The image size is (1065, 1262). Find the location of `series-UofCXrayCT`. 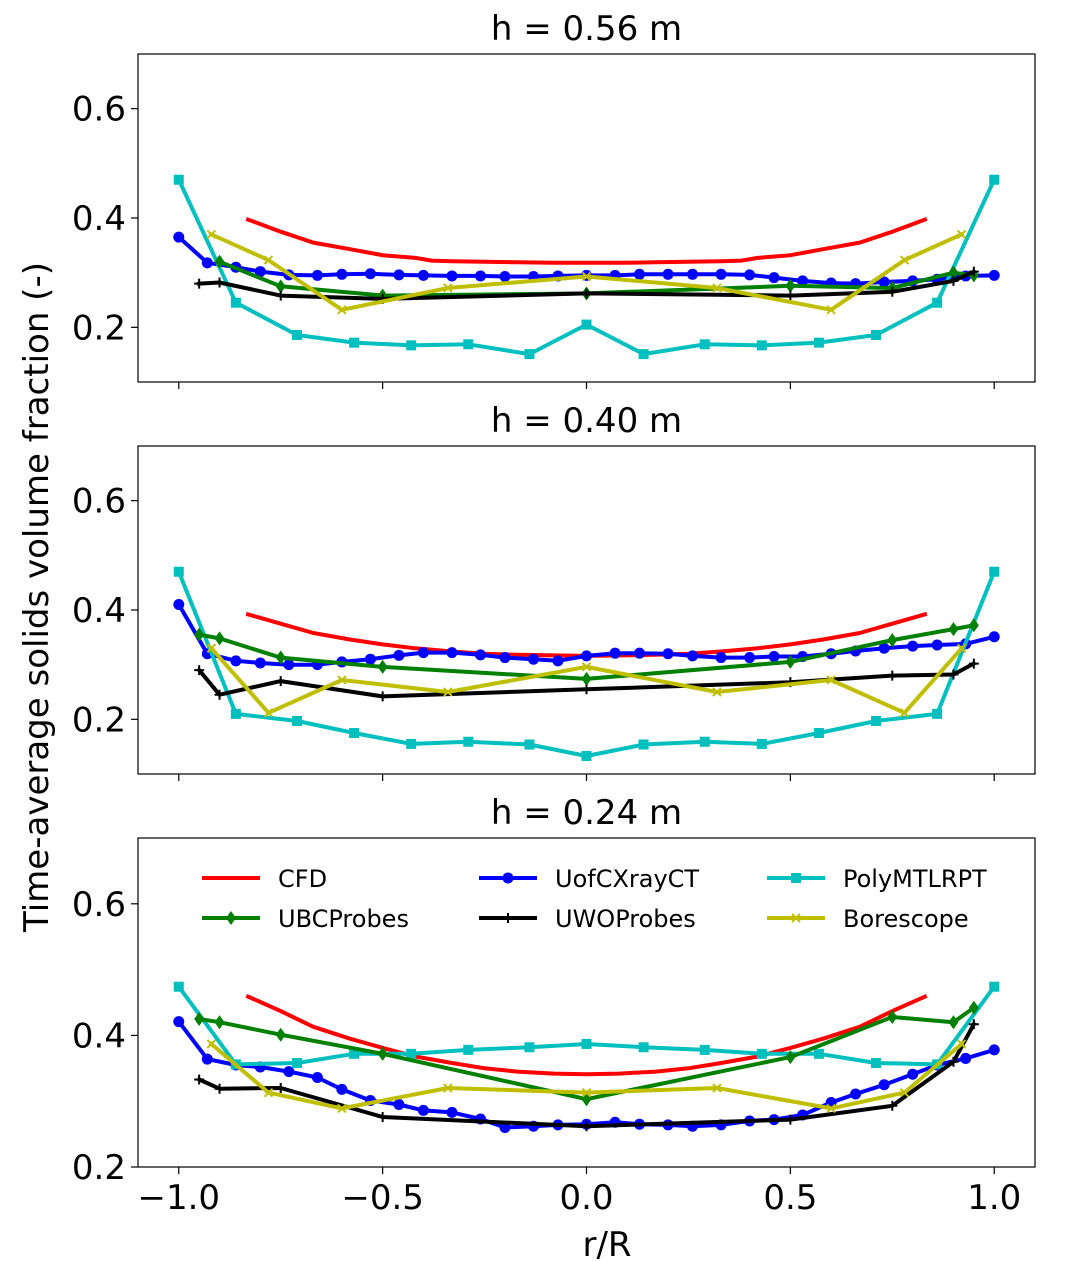

series-UofCXrayCT is located at coordinates (586, 635).